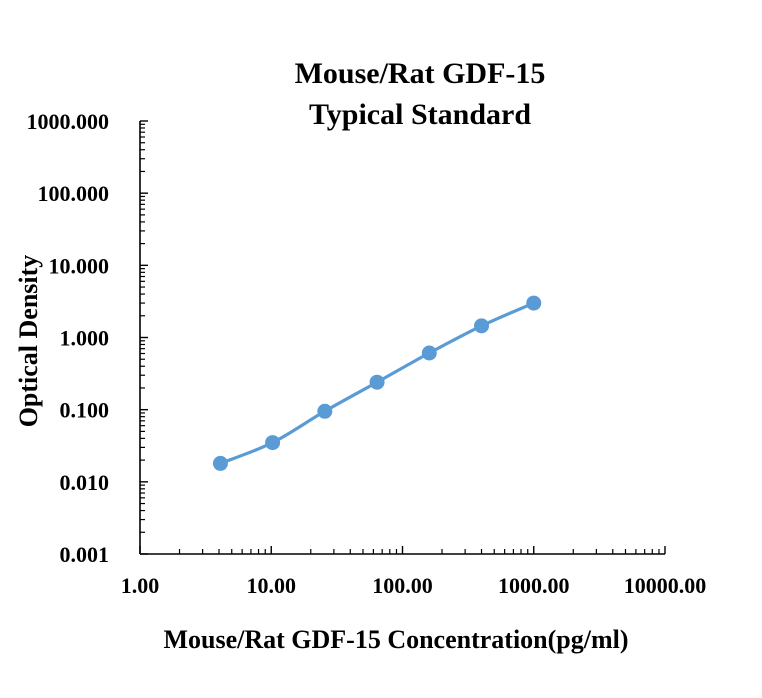 This screenshot has width=762, height=698. I want to click on y-tick-label: 0.001, so click(85, 554).